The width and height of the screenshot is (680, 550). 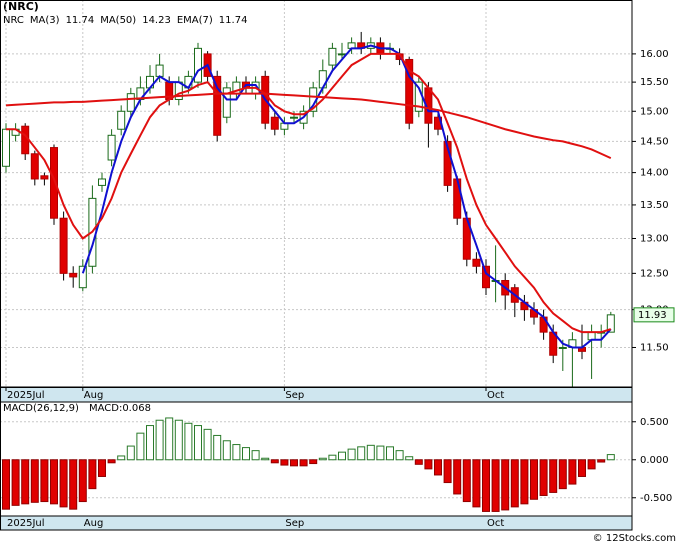 I want to click on y-tick-label: 0.000, so click(x=654, y=460).